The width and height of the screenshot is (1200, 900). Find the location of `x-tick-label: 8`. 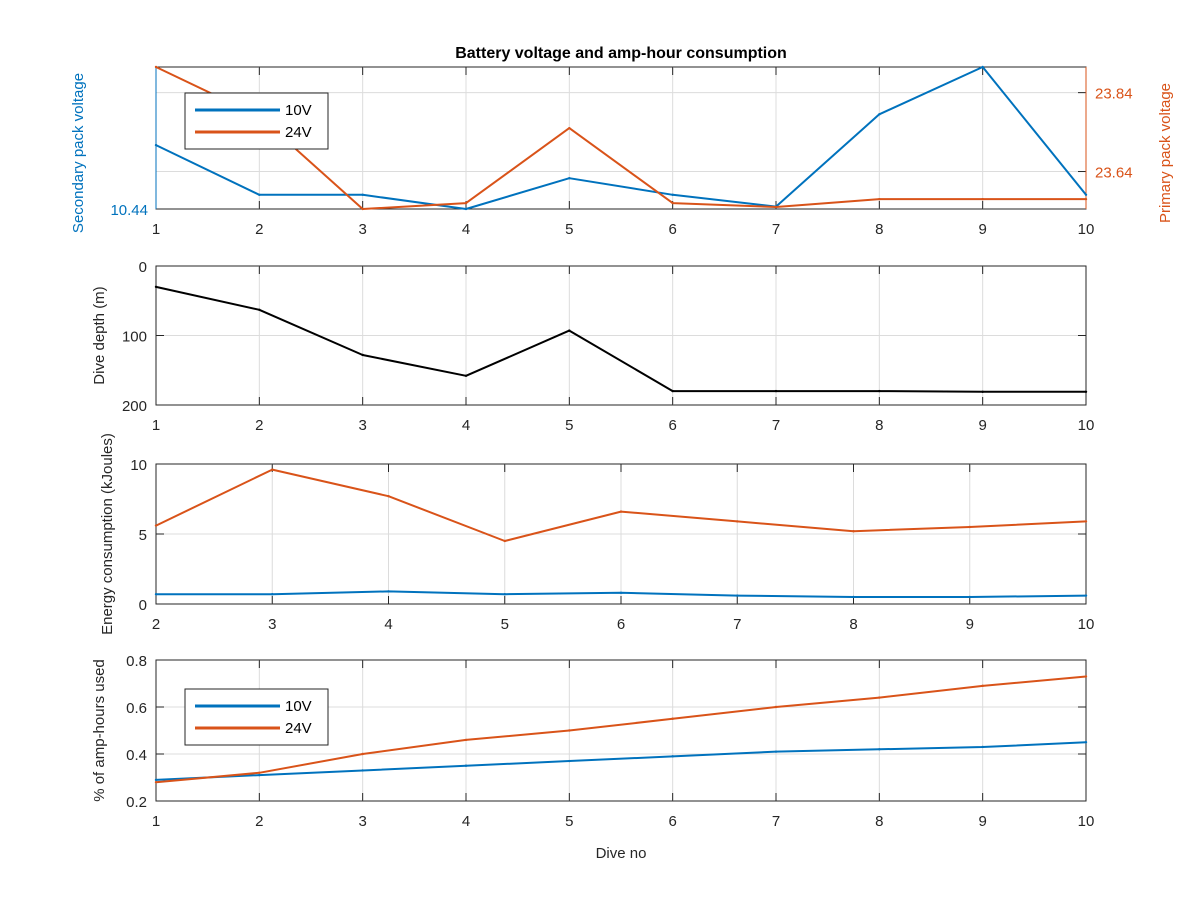

x-tick-label: 8 is located at coordinates (879, 821).